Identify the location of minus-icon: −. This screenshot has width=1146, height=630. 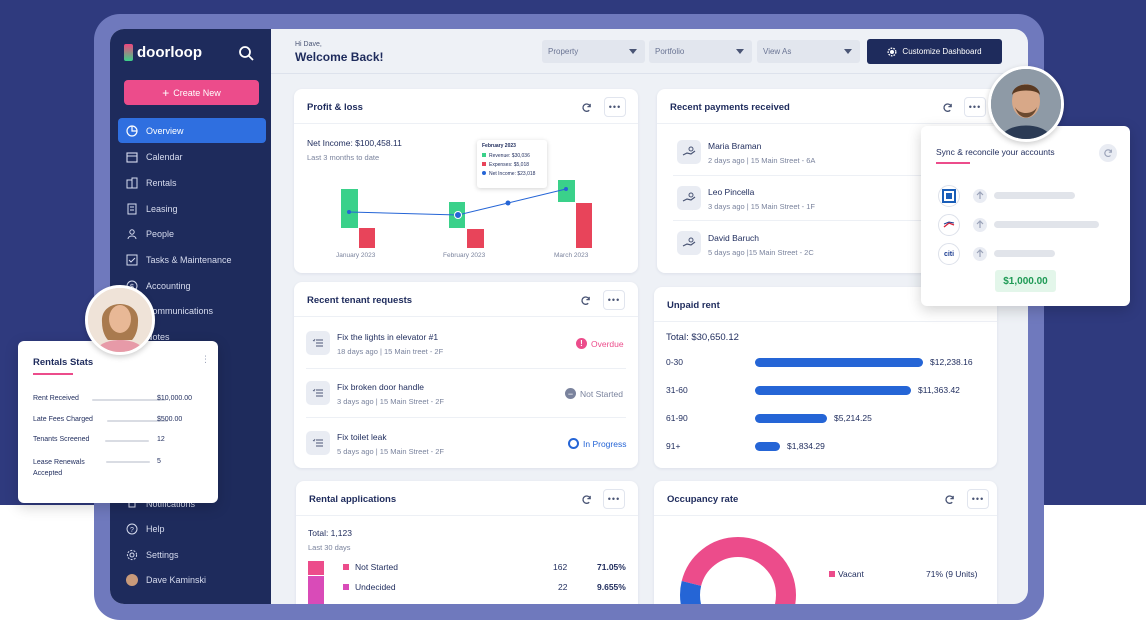
(570, 393).